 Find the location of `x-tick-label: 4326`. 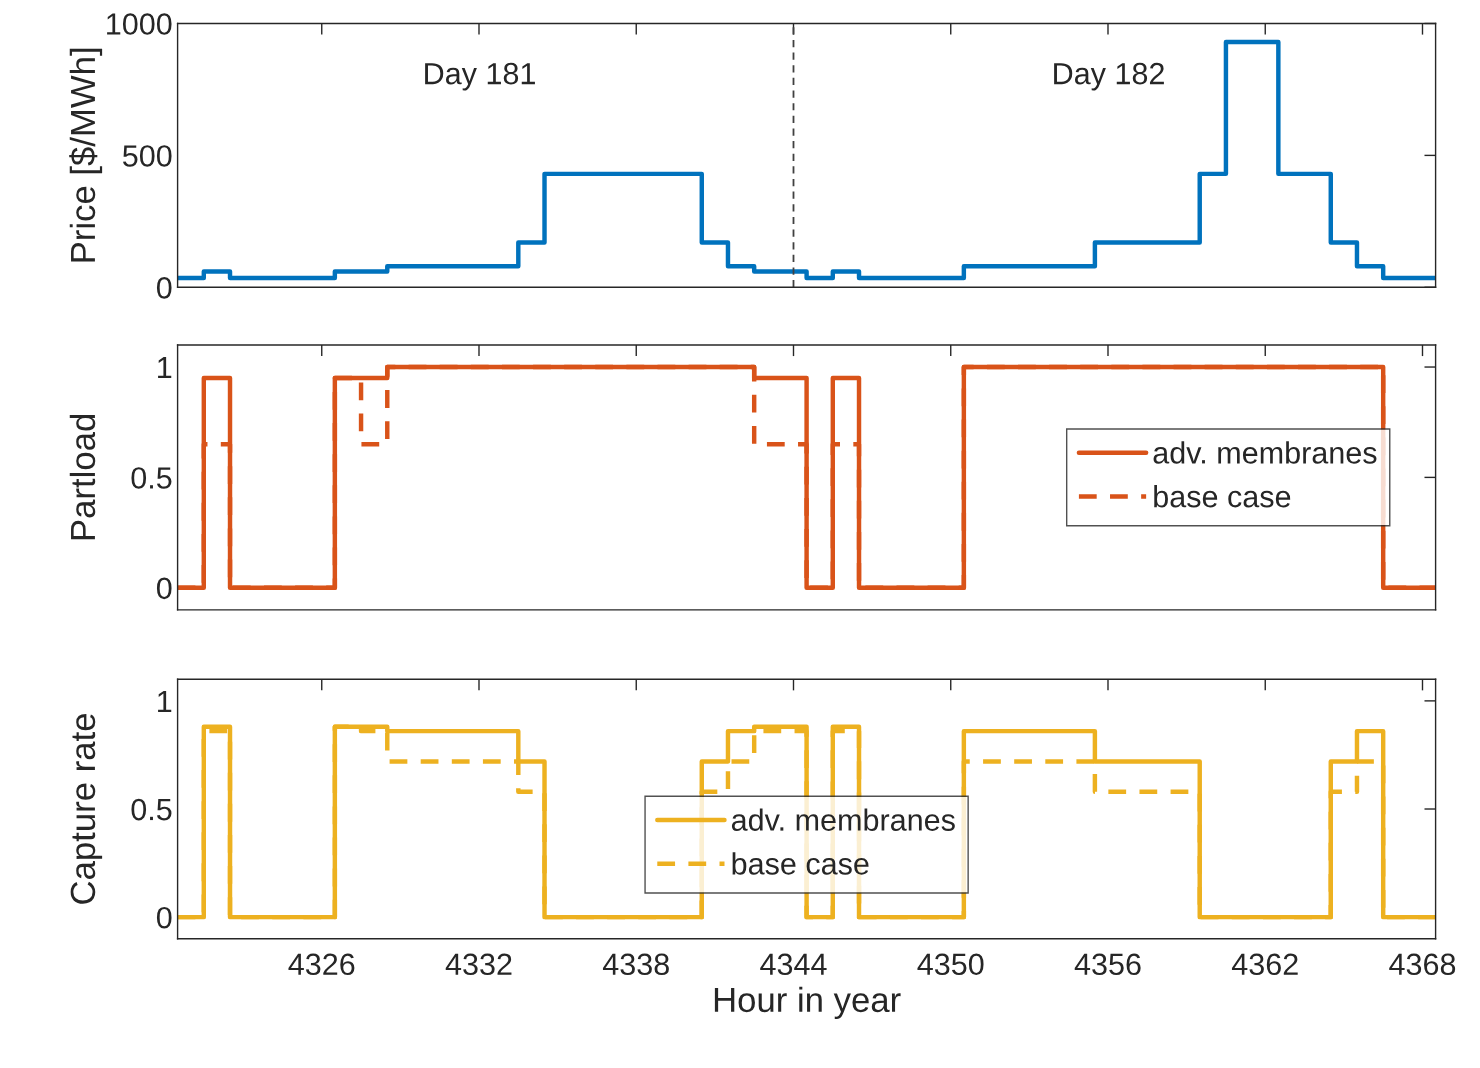

x-tick-label: 4326 is located at coordinates (321, 964).